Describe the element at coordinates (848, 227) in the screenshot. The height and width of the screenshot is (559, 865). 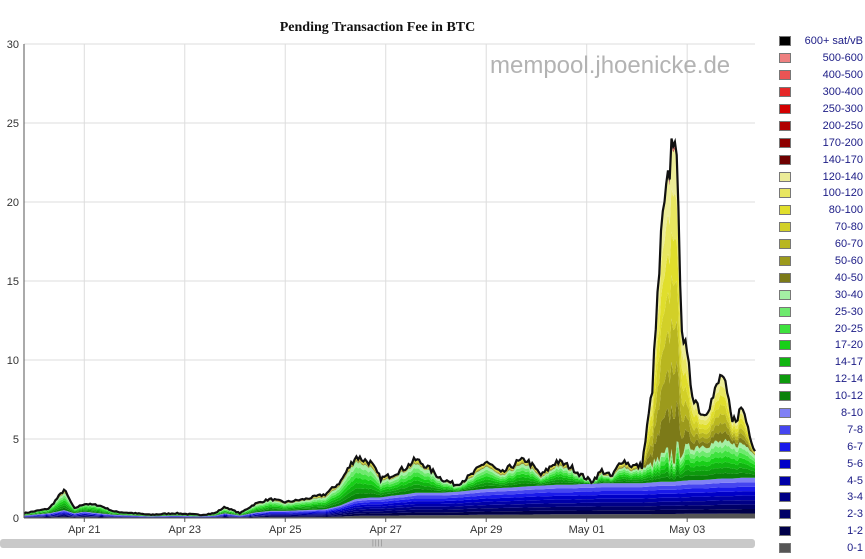
I see `legend-label: 70-80` at that location.